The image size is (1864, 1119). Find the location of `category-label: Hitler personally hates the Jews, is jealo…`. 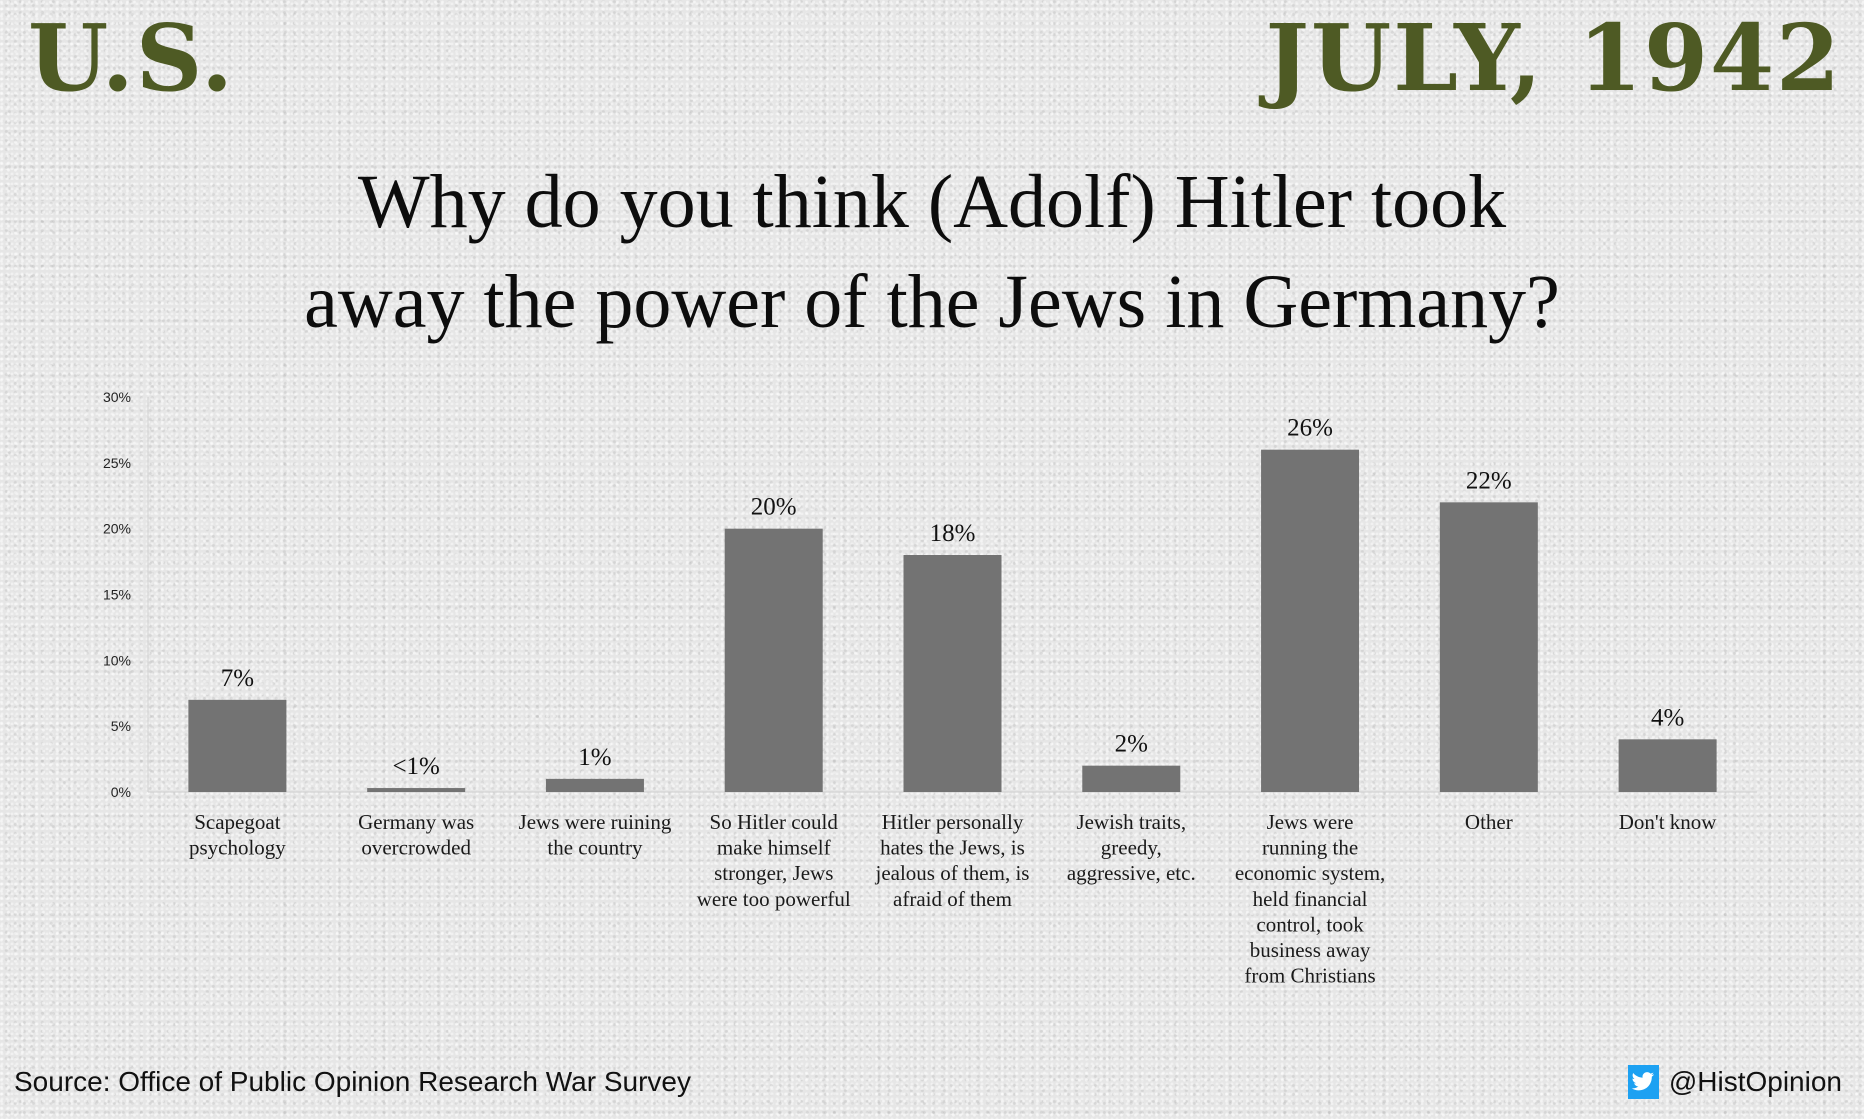

category-label: Hitler personally hates the Jews, is jealo… is located at coordinates (952, 860).